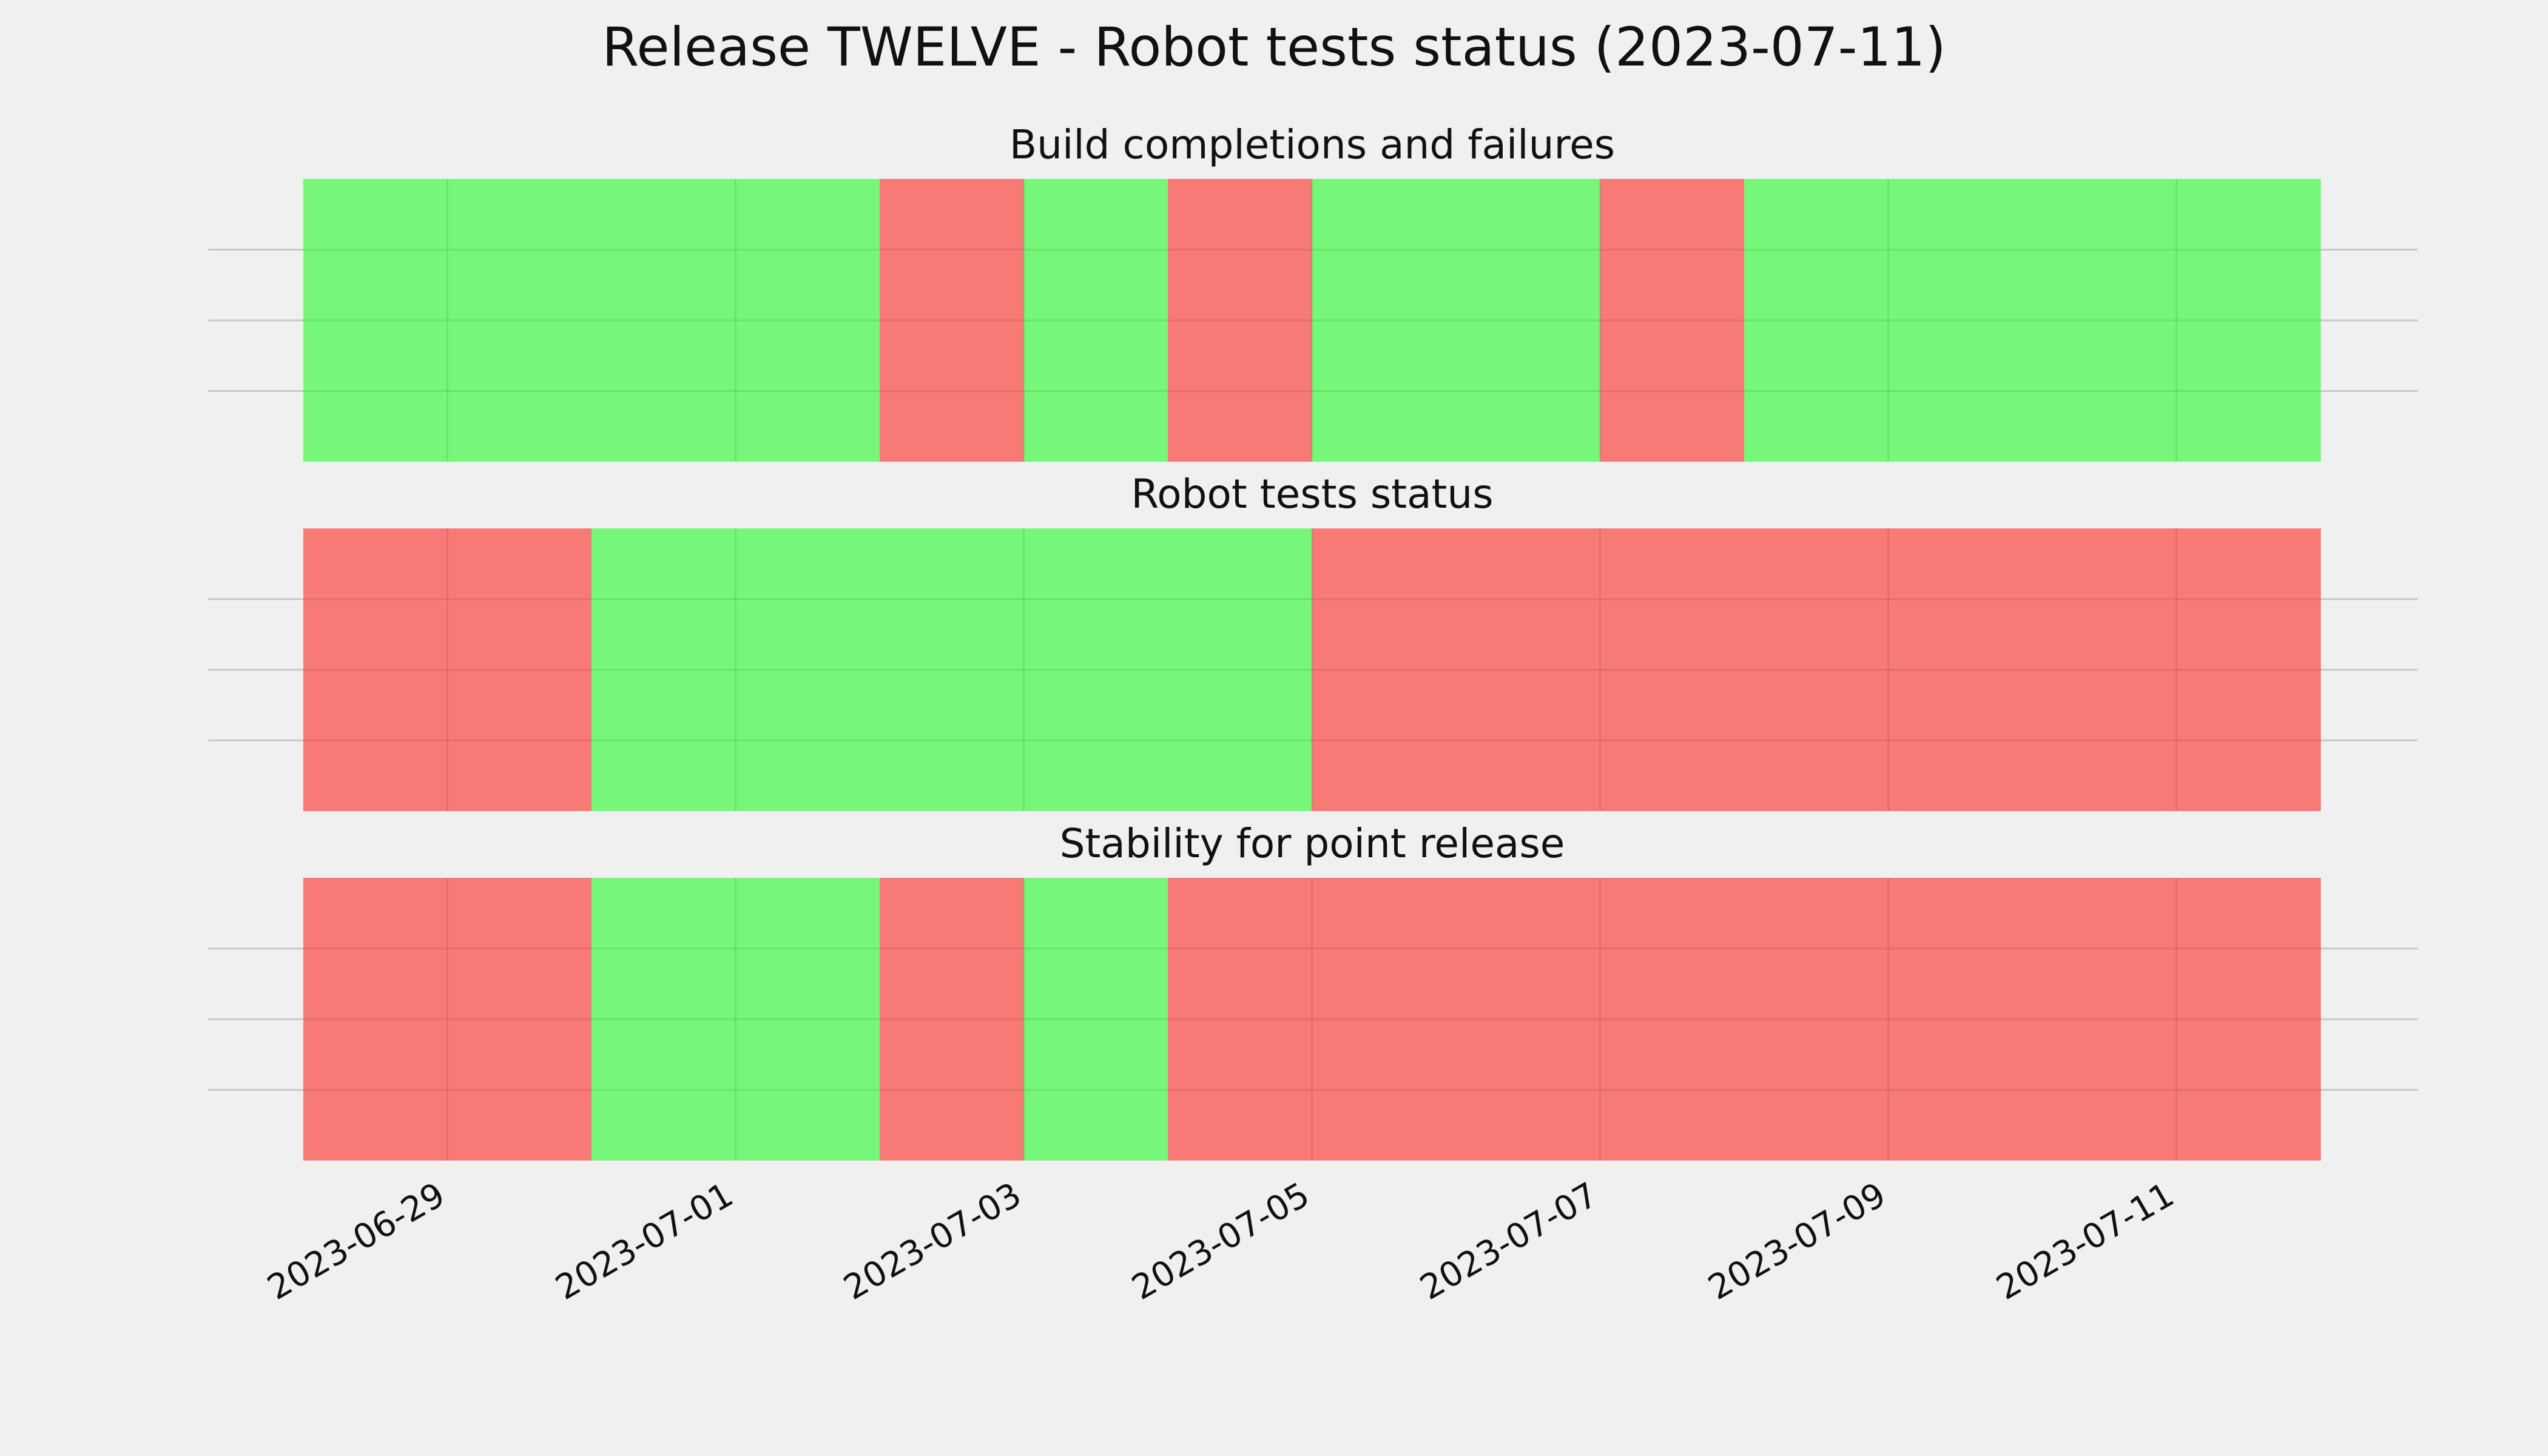  What do you see at coordinates (1312, 144) in the screenshot?
I see `panel-title: Build completions and failures` at bounding box center [1312, 144].